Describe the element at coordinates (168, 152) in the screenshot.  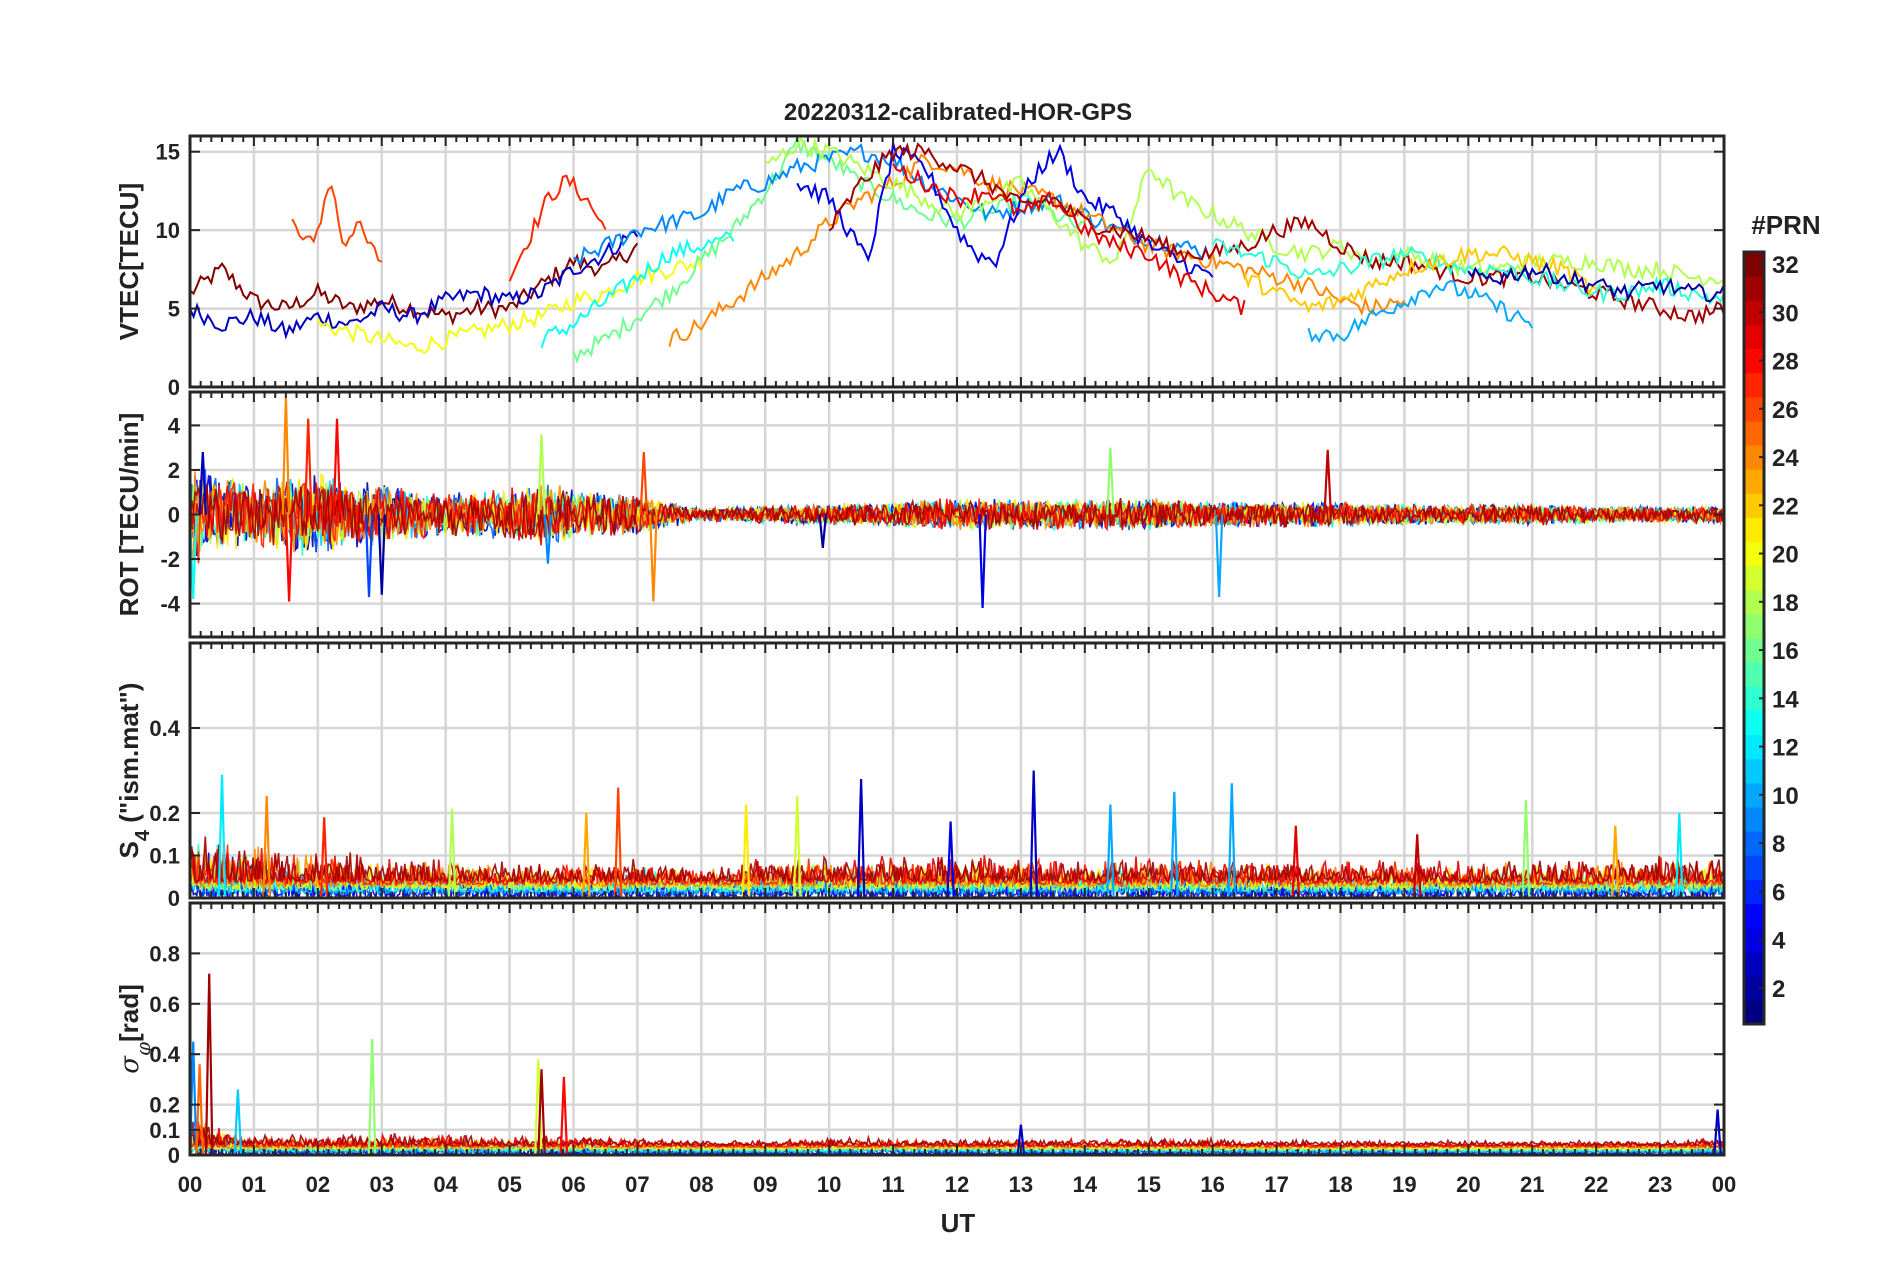
I see `y-tick-label: 15` at that location.